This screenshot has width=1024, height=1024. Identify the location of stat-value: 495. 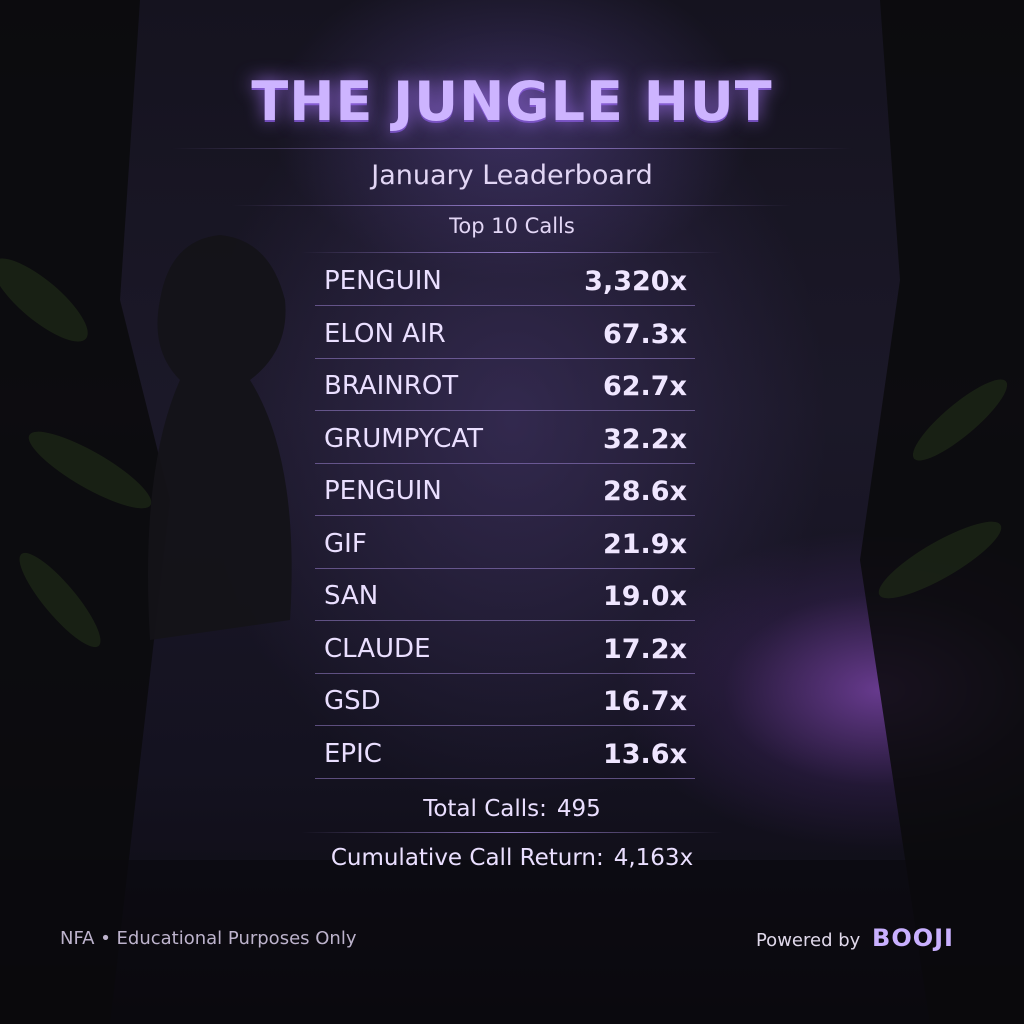
(578, 809).